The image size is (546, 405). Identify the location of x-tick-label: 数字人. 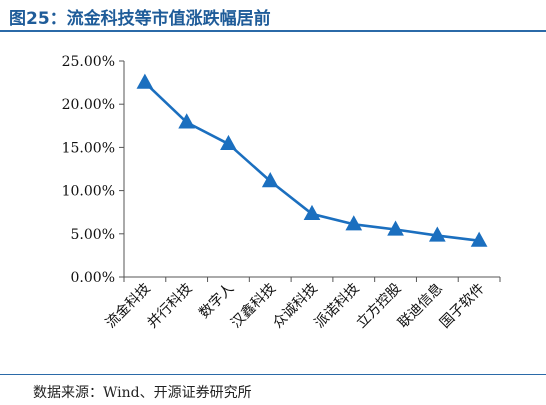
(216, 301).